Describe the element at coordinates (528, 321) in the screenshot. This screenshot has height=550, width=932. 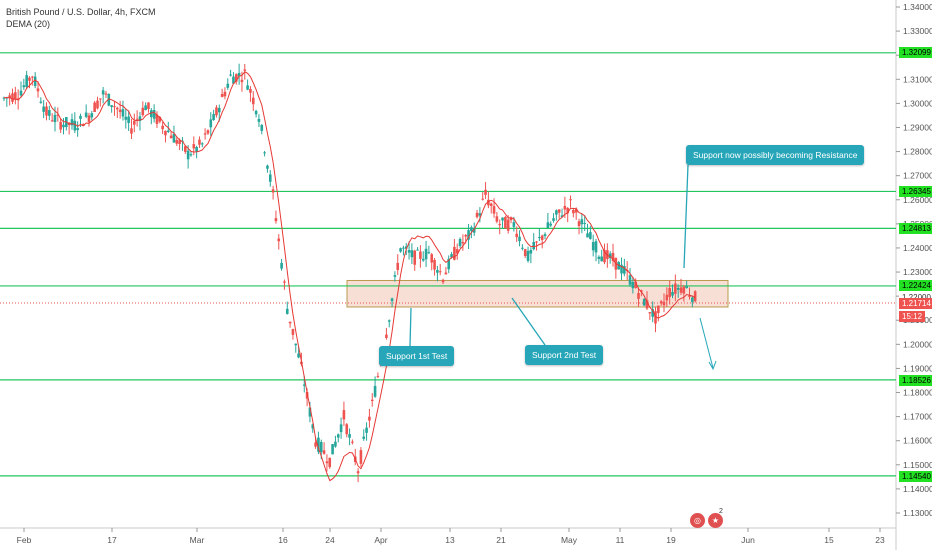
I see `callout-pointer-2nd` at that location.